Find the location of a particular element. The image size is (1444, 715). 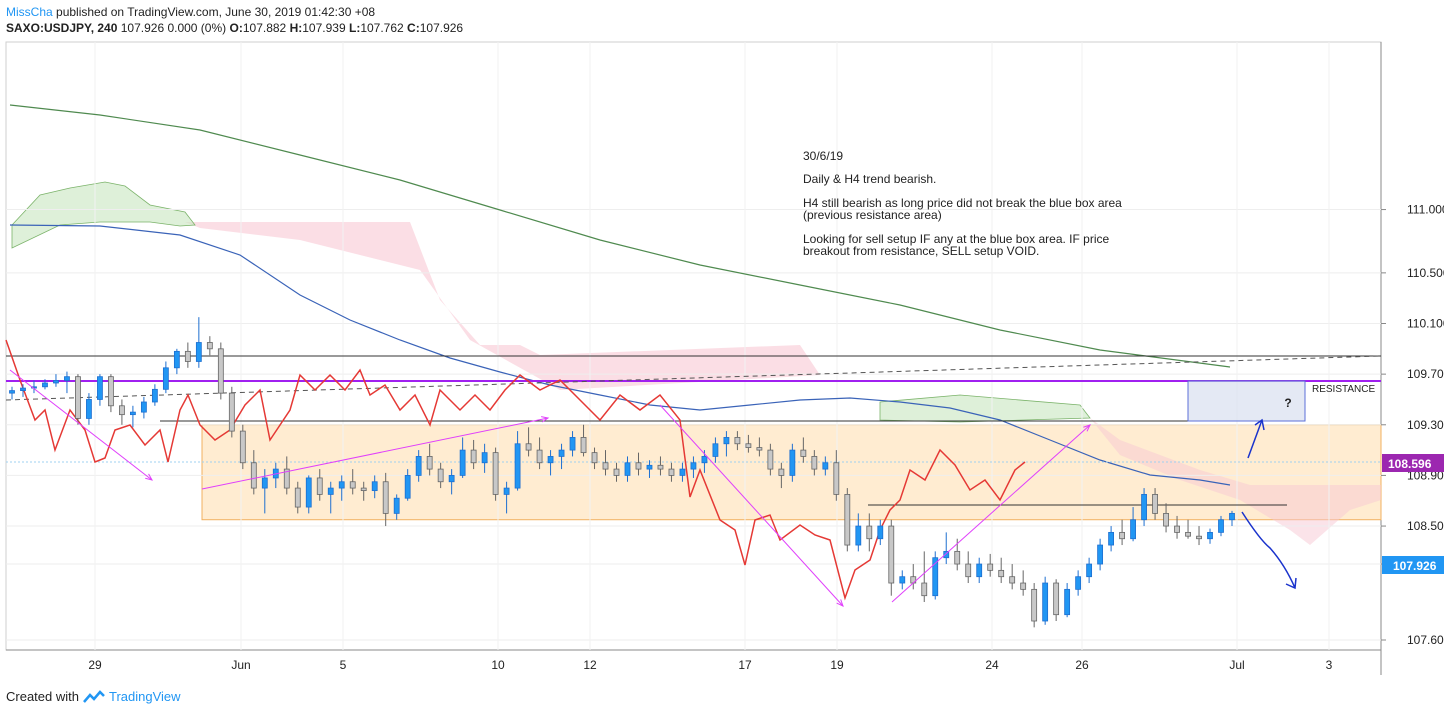

tradingview-brand: TradingView is located at coordinates (144, 696).